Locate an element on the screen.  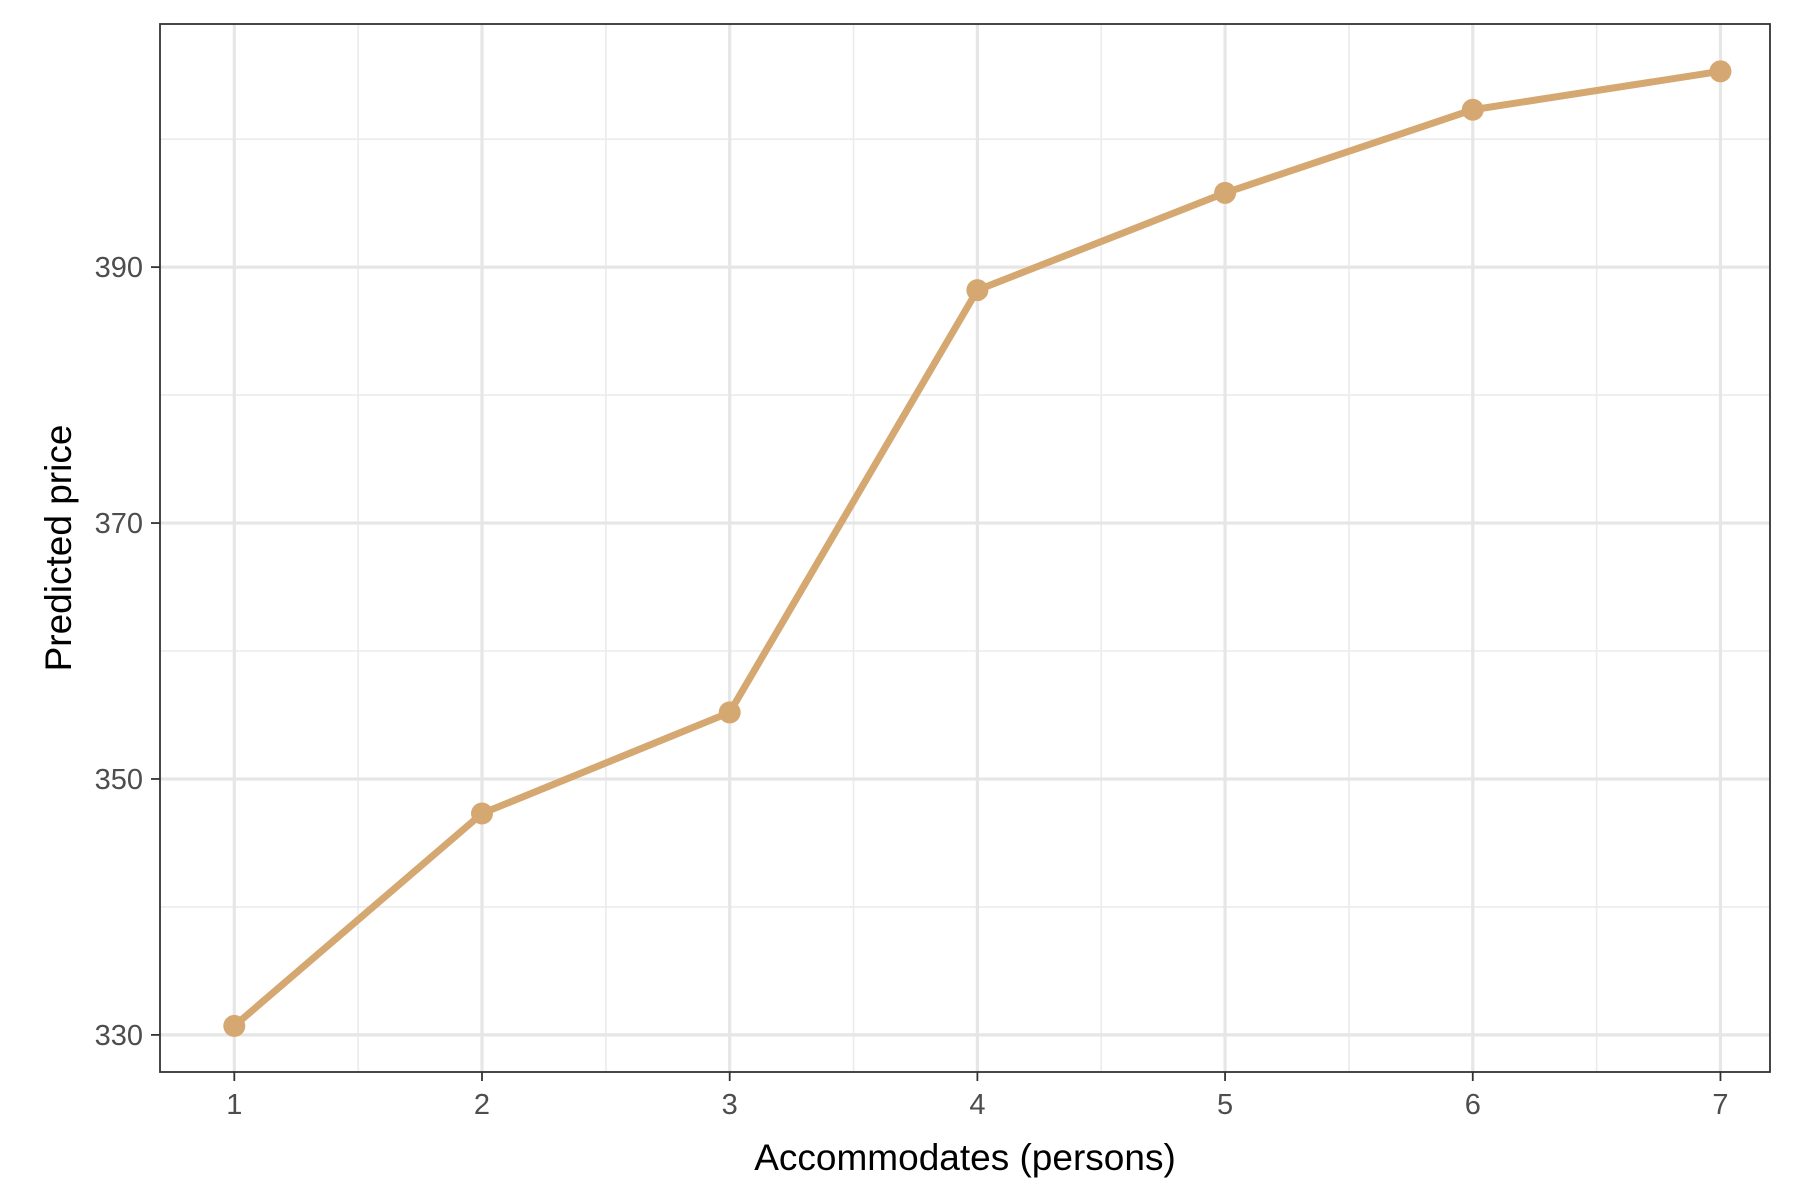
y-axis: 330 350 370 390 is located at coordinates (127, 652).